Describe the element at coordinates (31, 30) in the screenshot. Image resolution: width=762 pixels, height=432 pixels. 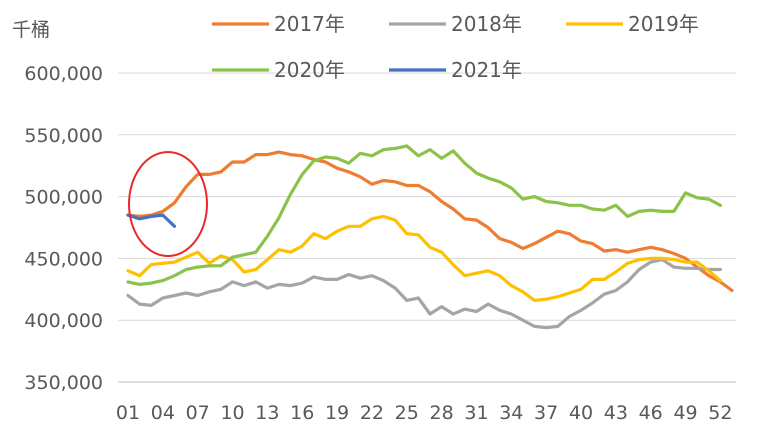
I see `unit-label: 千桶` at that location.